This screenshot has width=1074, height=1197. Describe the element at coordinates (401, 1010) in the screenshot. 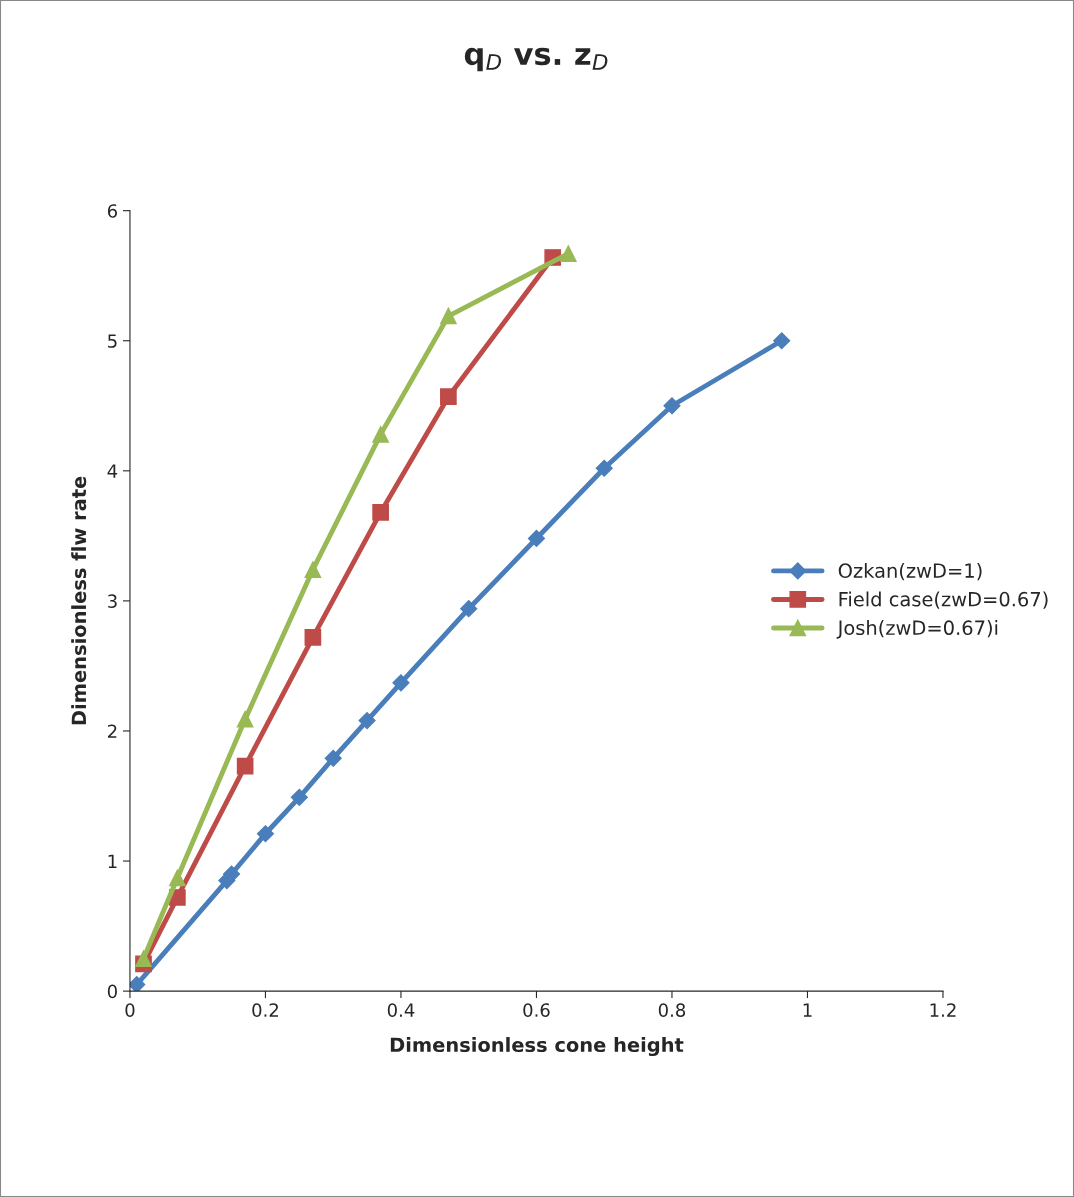

I see `x-tick-label: 0.4` at that location.